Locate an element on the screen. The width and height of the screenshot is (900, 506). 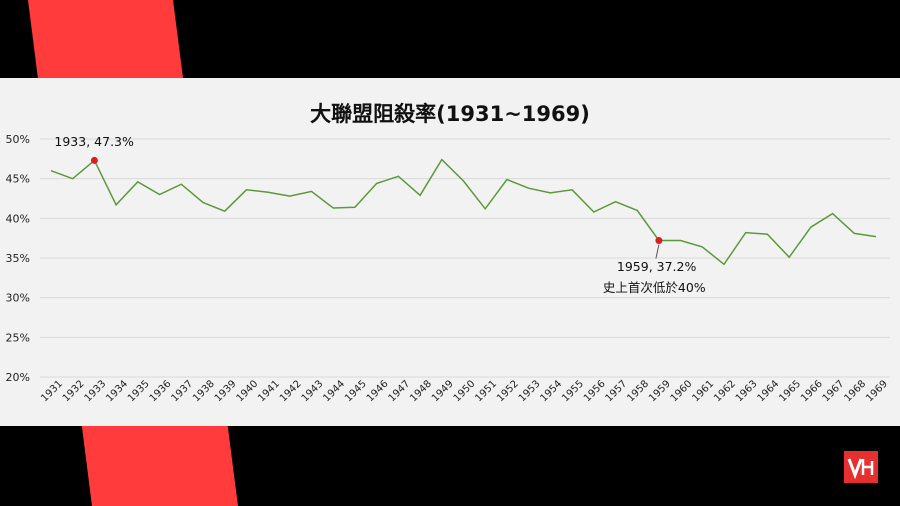
x-tick-label: 1957 is located at coordinates (617, 392).